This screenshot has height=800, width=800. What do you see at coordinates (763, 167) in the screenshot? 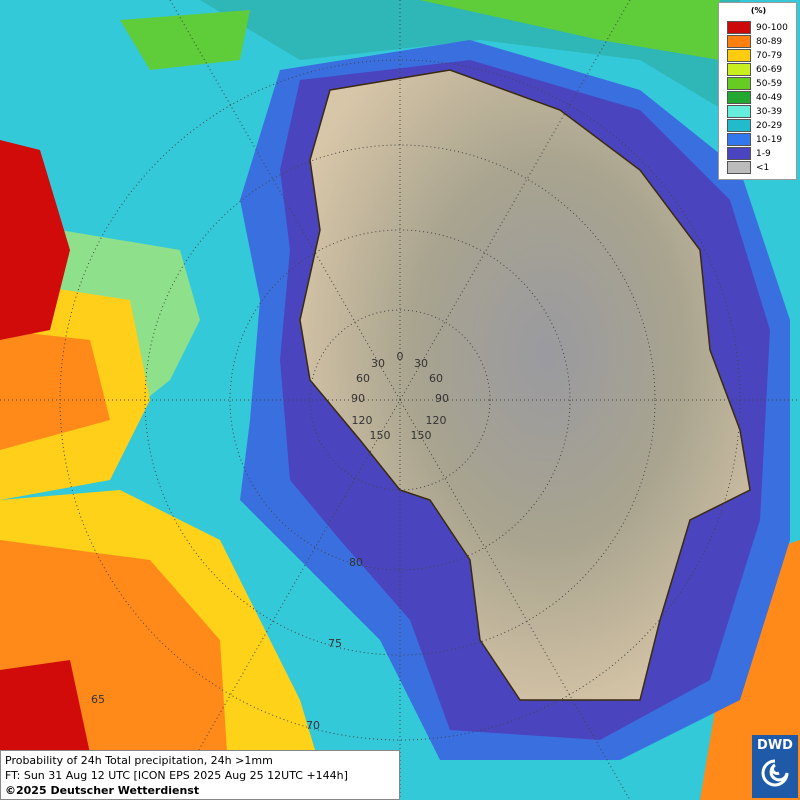
I see `legend-label: <1` at bounding box center [763, 167].